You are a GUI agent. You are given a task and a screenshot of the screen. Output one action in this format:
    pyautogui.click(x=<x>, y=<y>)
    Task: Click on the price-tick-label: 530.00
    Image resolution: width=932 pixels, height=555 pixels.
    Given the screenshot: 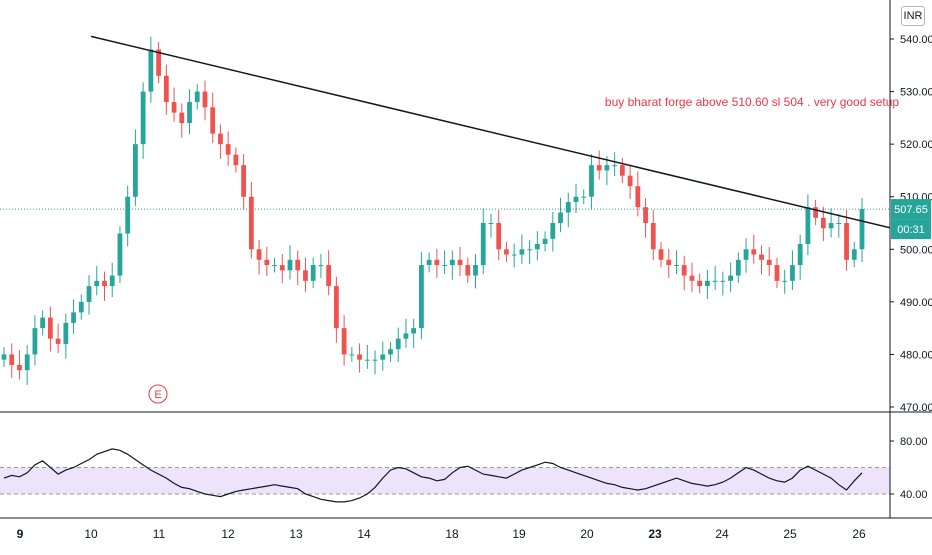 What is the action you would take?
    pyautogui.click(x=916, y=93)
    